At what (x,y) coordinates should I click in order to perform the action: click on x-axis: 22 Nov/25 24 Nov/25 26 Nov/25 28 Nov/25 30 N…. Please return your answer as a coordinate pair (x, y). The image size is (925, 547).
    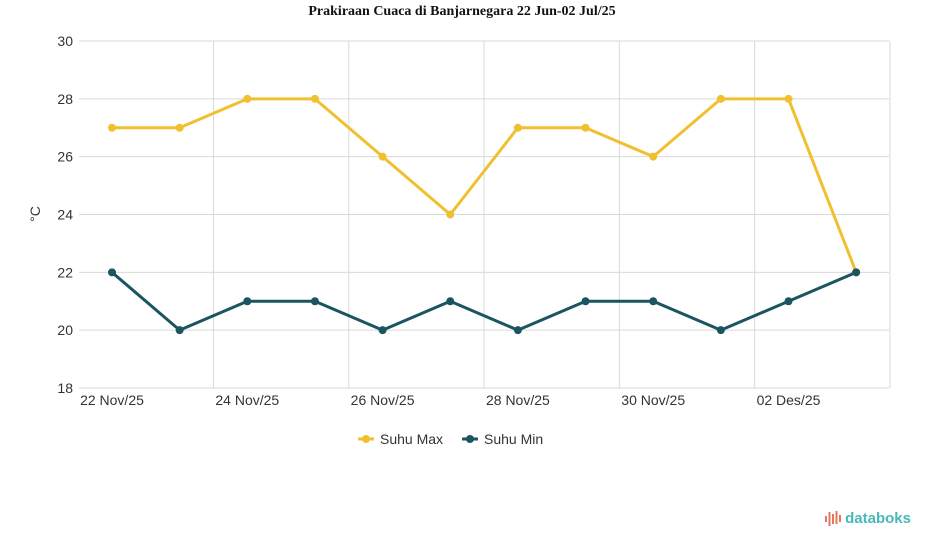
    Looking at the image, I should click on (450, 400).